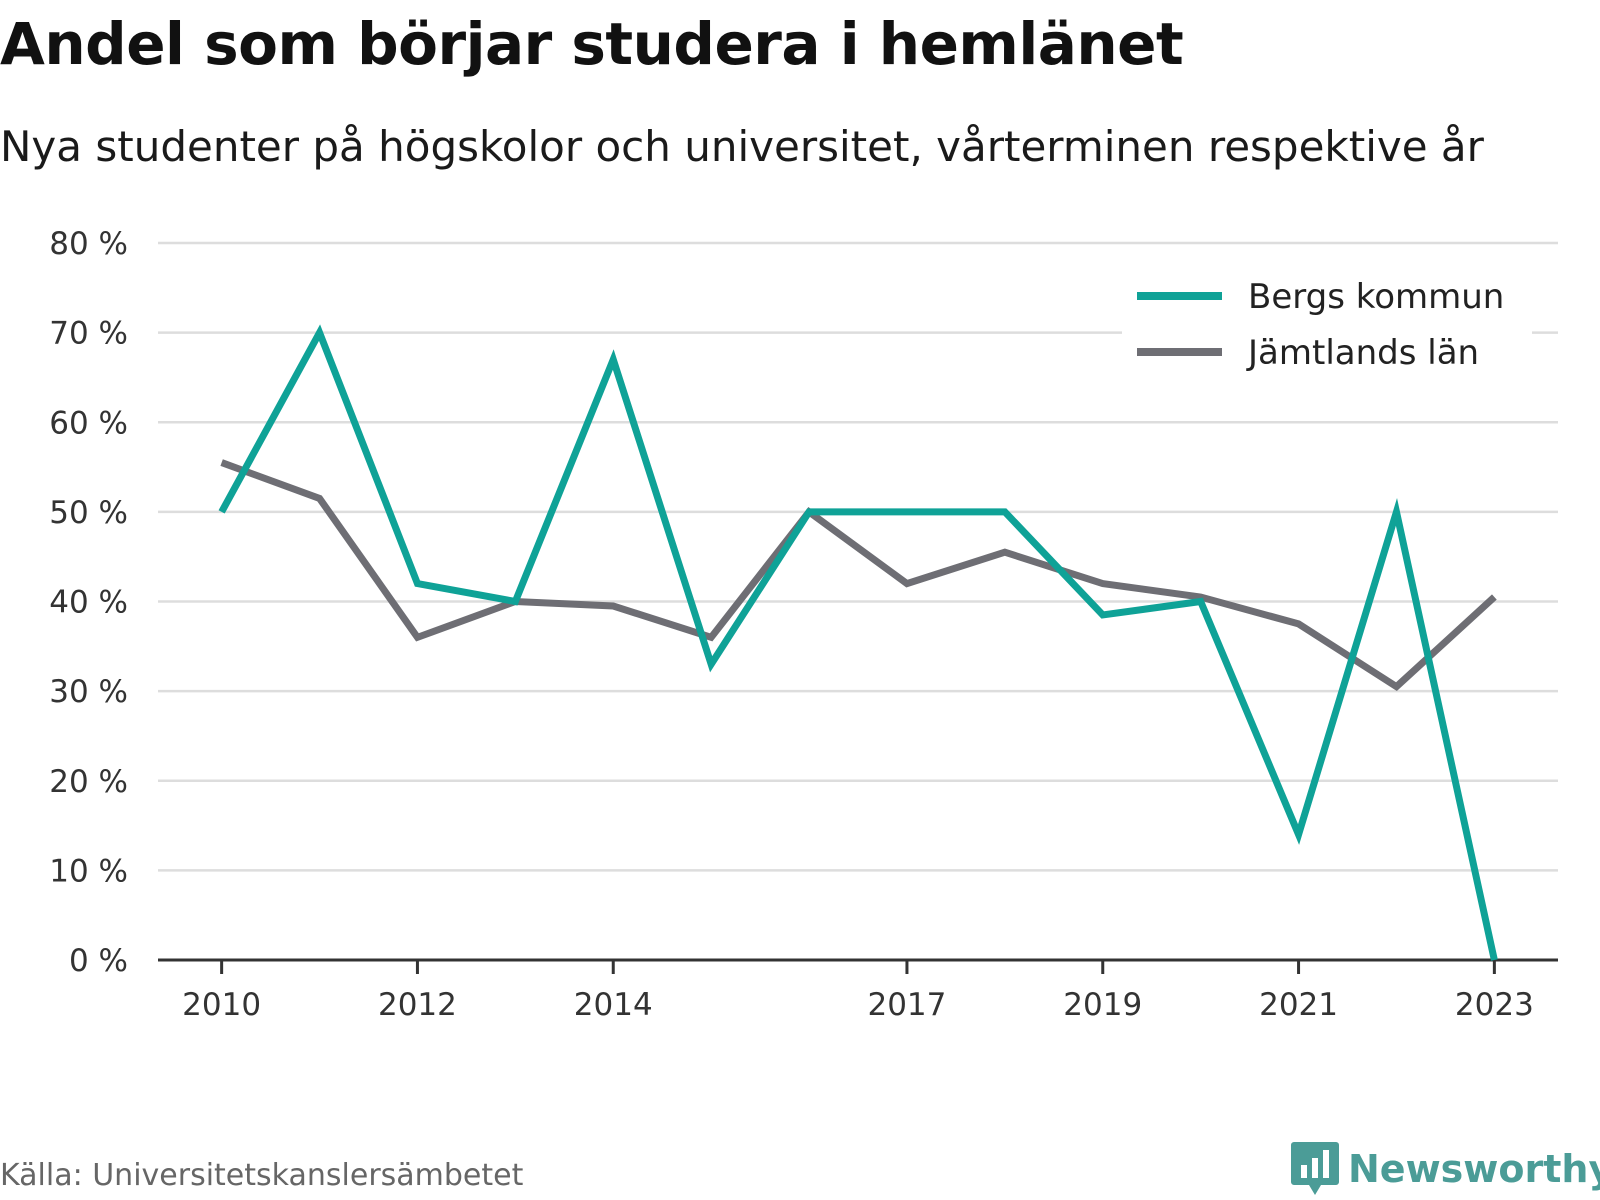 This screenshot has width=1600, height=1200. What do you see at coordinates (88, 871) in the screenshot?
I see `y-tick-label: 10 %` at bounding box center [88, 871].